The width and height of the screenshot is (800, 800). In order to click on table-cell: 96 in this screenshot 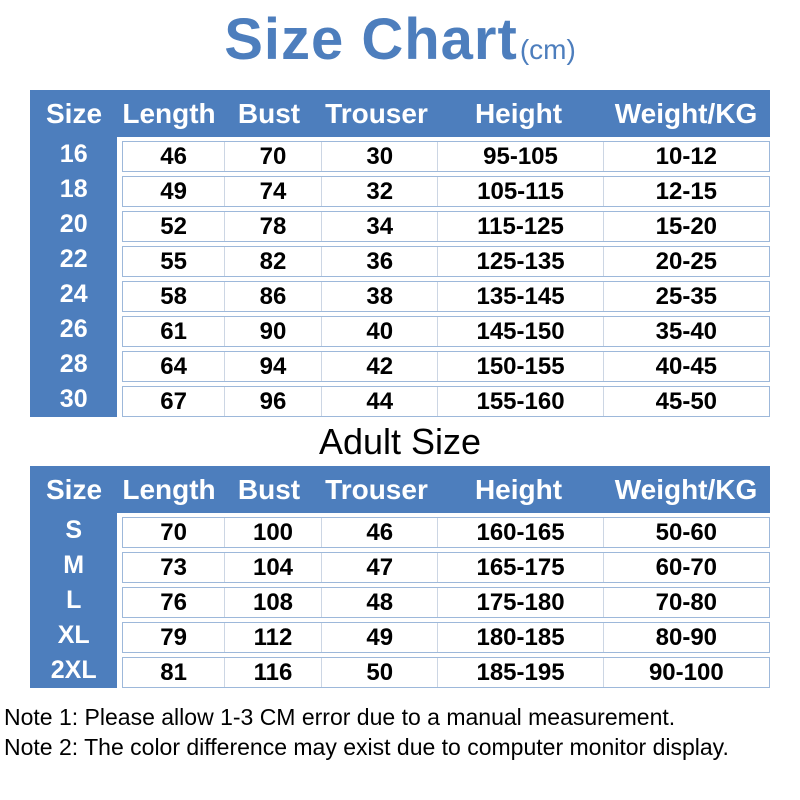, I will do `click(272, 401)`.